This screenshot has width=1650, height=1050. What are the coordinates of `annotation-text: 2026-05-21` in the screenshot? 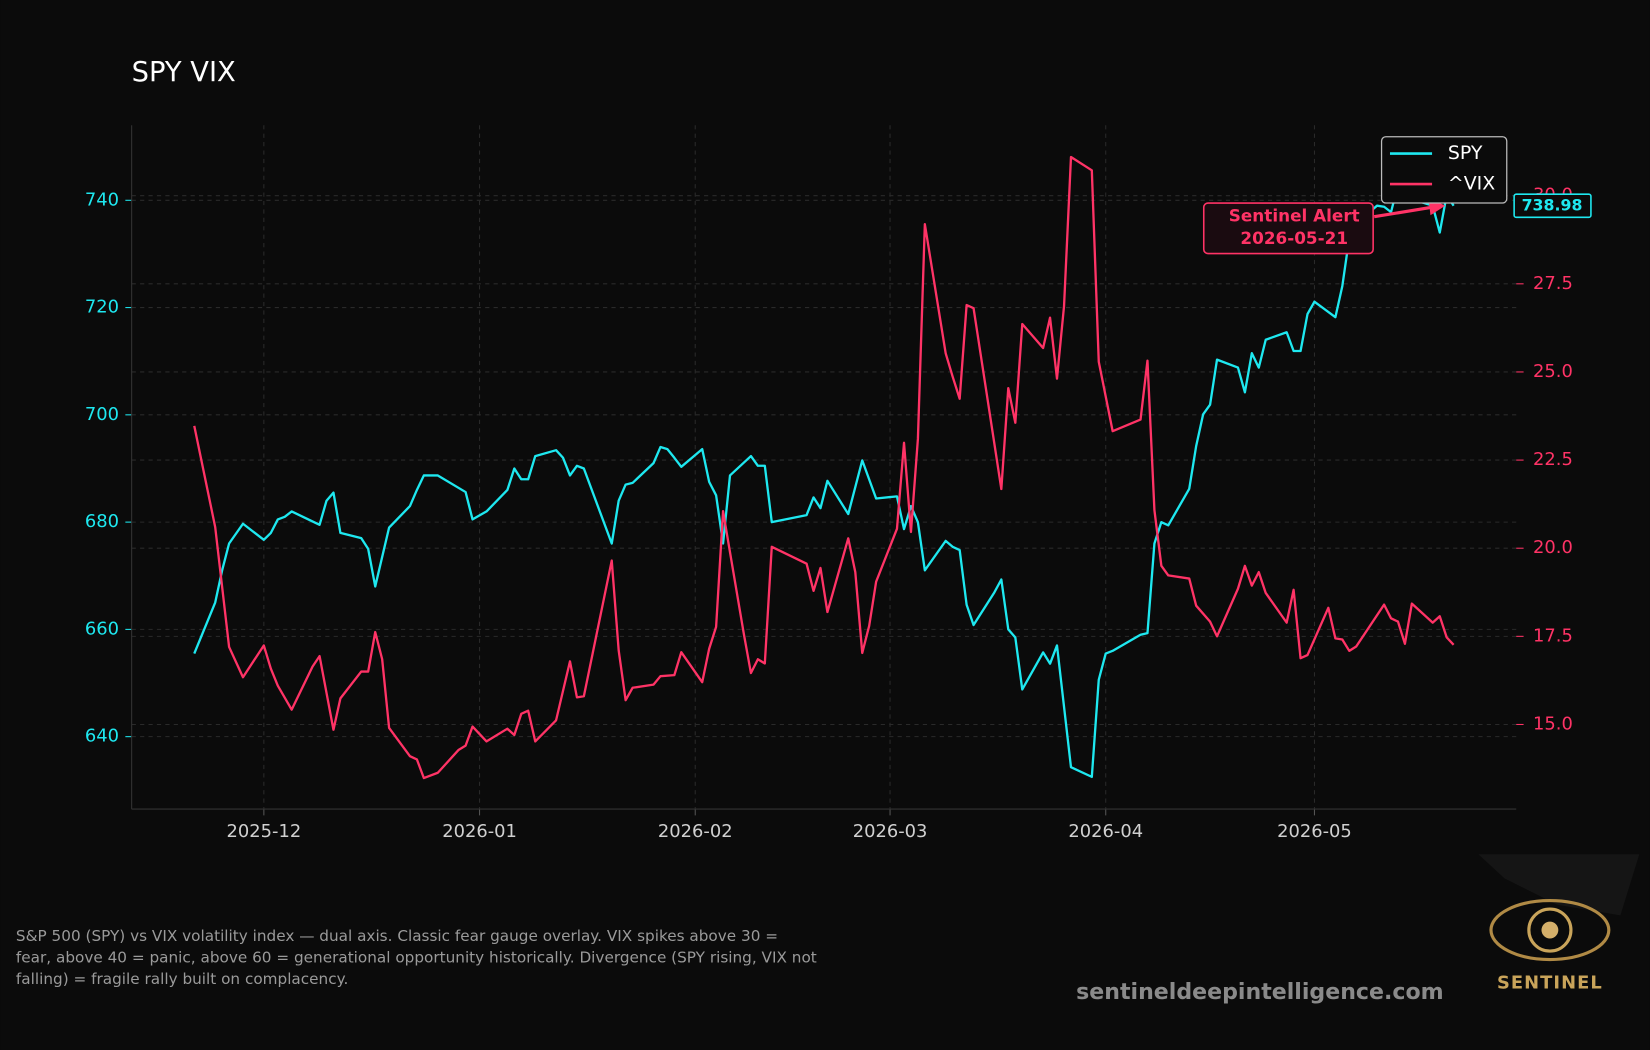 It's located at (1294, 238).